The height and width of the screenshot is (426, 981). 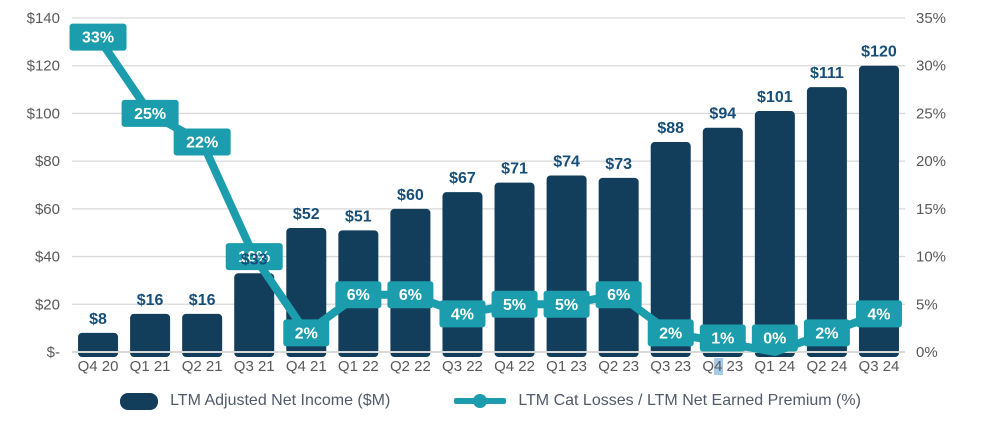 I want to click on bar-data-label: $33, so click(x=254, y=259).